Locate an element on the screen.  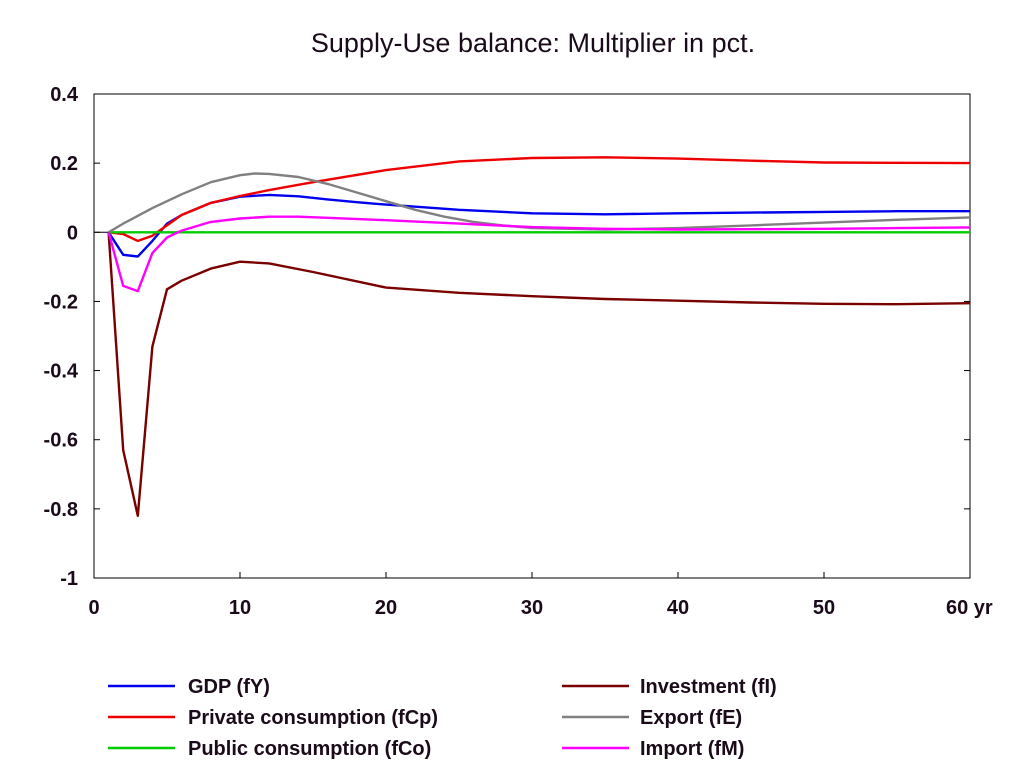
x-tick-label: 60 yr is located at coordinates (969, 608).